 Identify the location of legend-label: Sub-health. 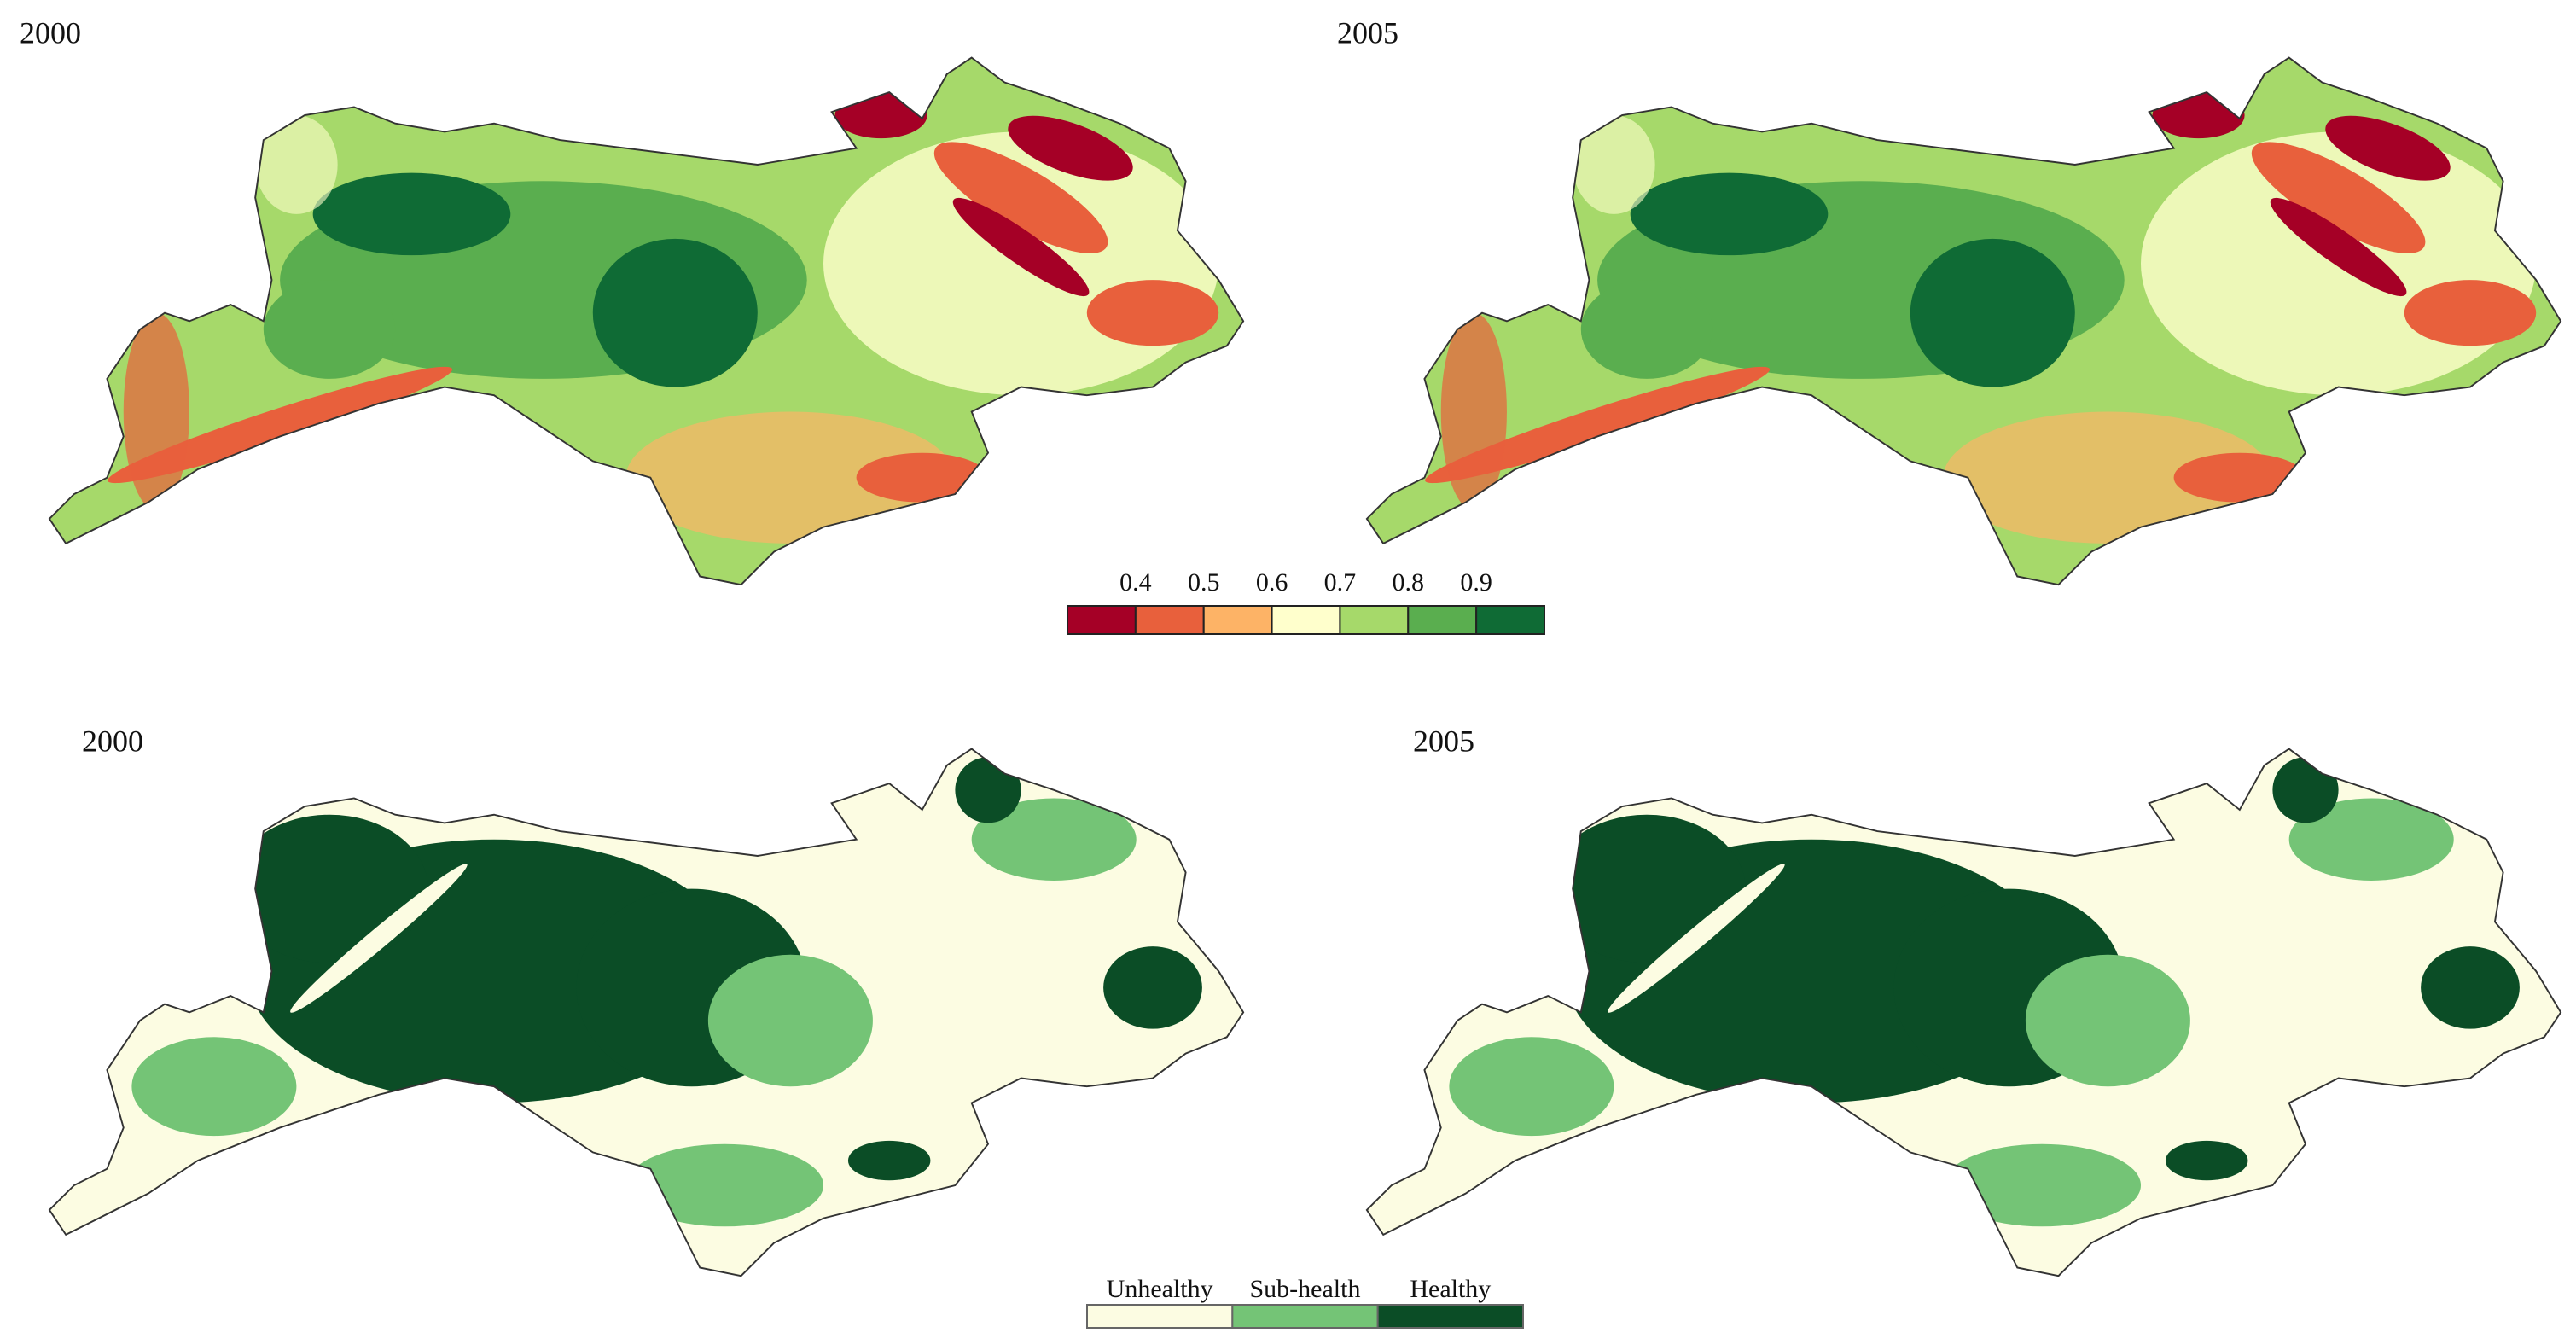
(1305, 1289).